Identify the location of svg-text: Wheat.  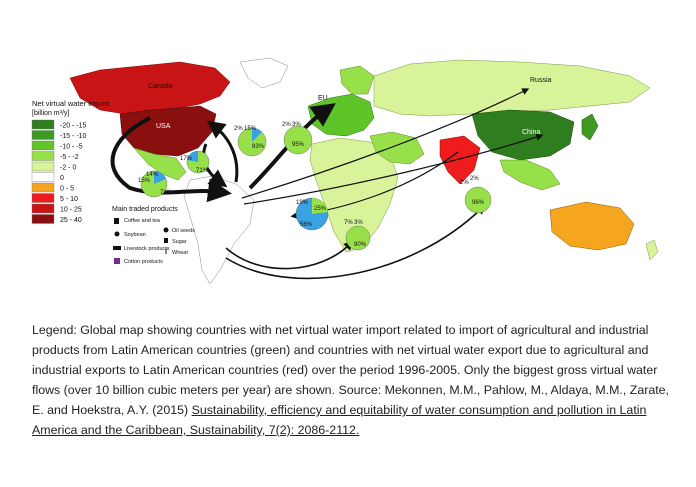
(180, 253).